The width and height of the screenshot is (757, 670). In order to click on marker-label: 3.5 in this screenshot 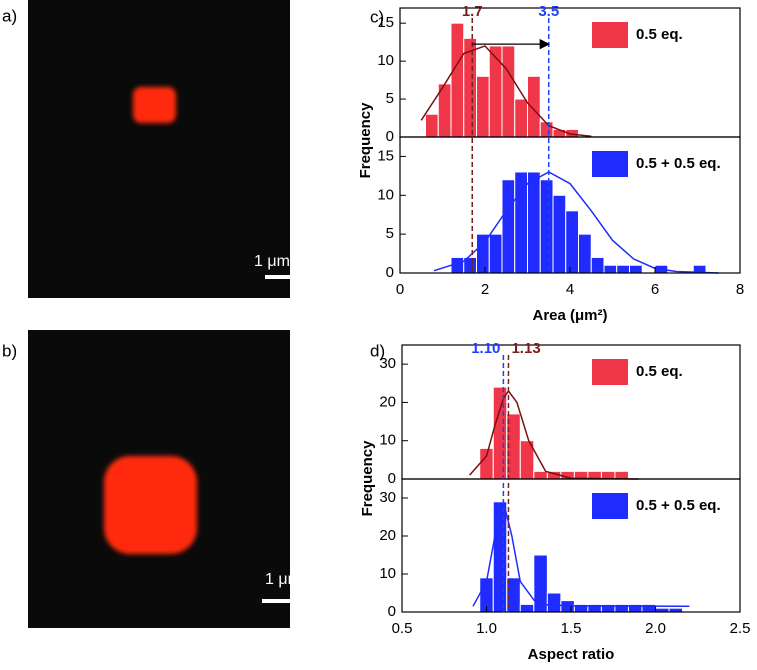, I will do `click(548, 11)`.